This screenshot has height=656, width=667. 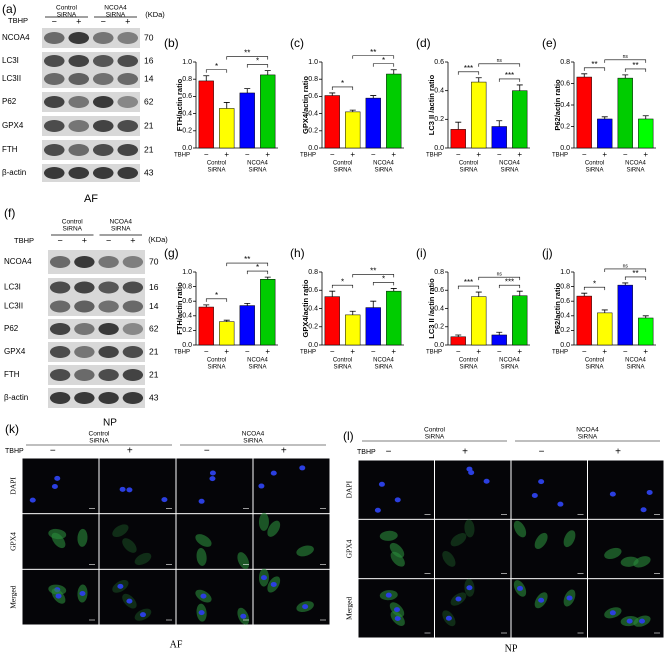 I want to click on significance-label: ***, so click(x=509, y=75).